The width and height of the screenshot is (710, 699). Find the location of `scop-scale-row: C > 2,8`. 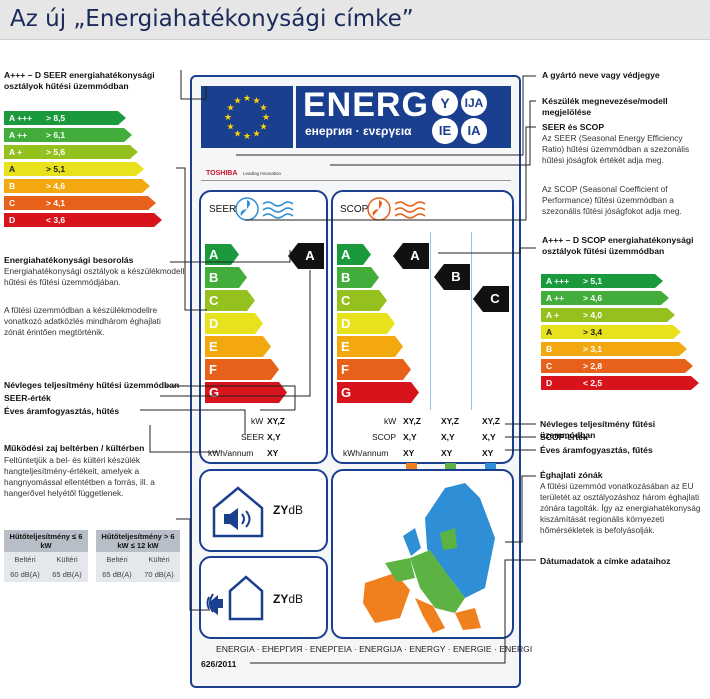

scop-scale-row: C > 2,8 is located at coordinates (617, 366).